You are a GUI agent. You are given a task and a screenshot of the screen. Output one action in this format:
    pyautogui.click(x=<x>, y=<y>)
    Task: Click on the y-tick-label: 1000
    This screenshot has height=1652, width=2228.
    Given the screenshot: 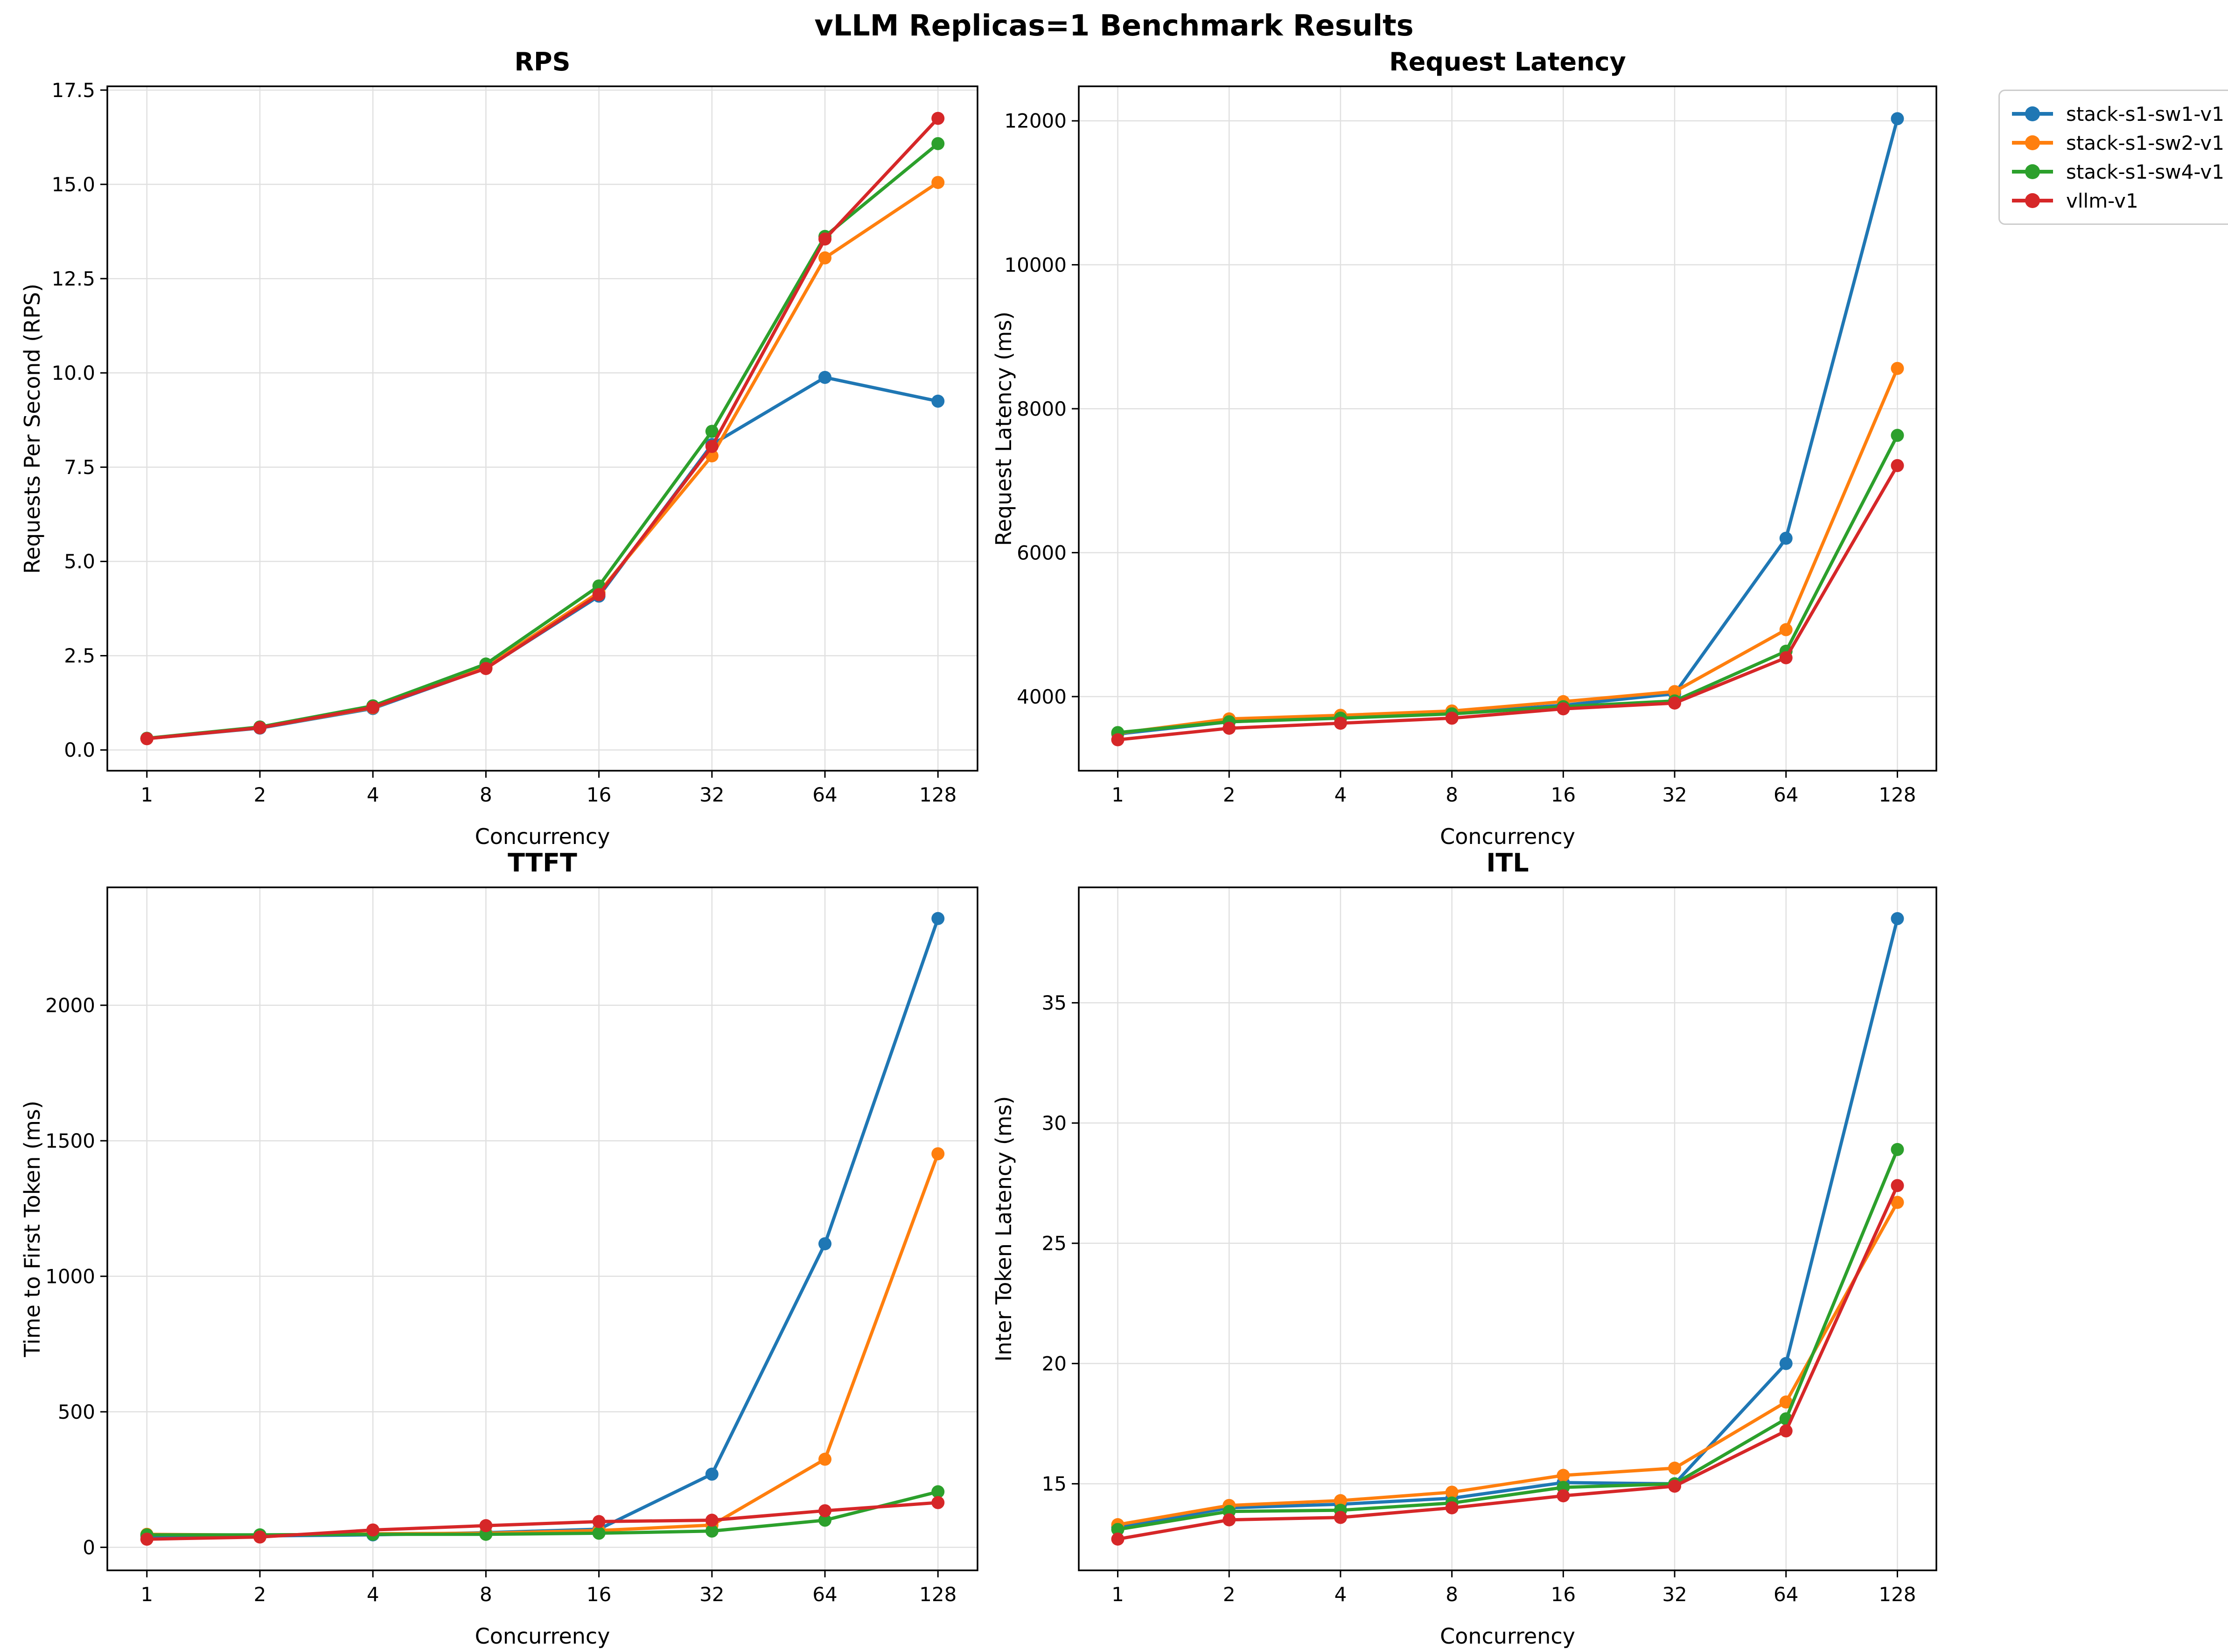 What is the action you would take?
    pyautogui.click(x=70, y=1277)
    